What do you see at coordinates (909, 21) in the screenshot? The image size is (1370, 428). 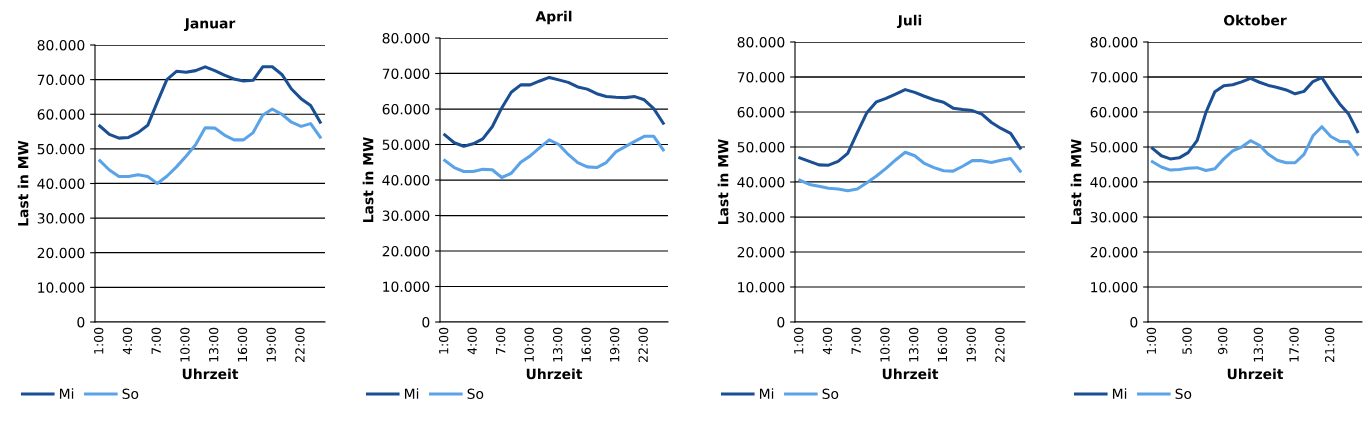 I see `chart-title: Juli` at bounding box center [909, 21].